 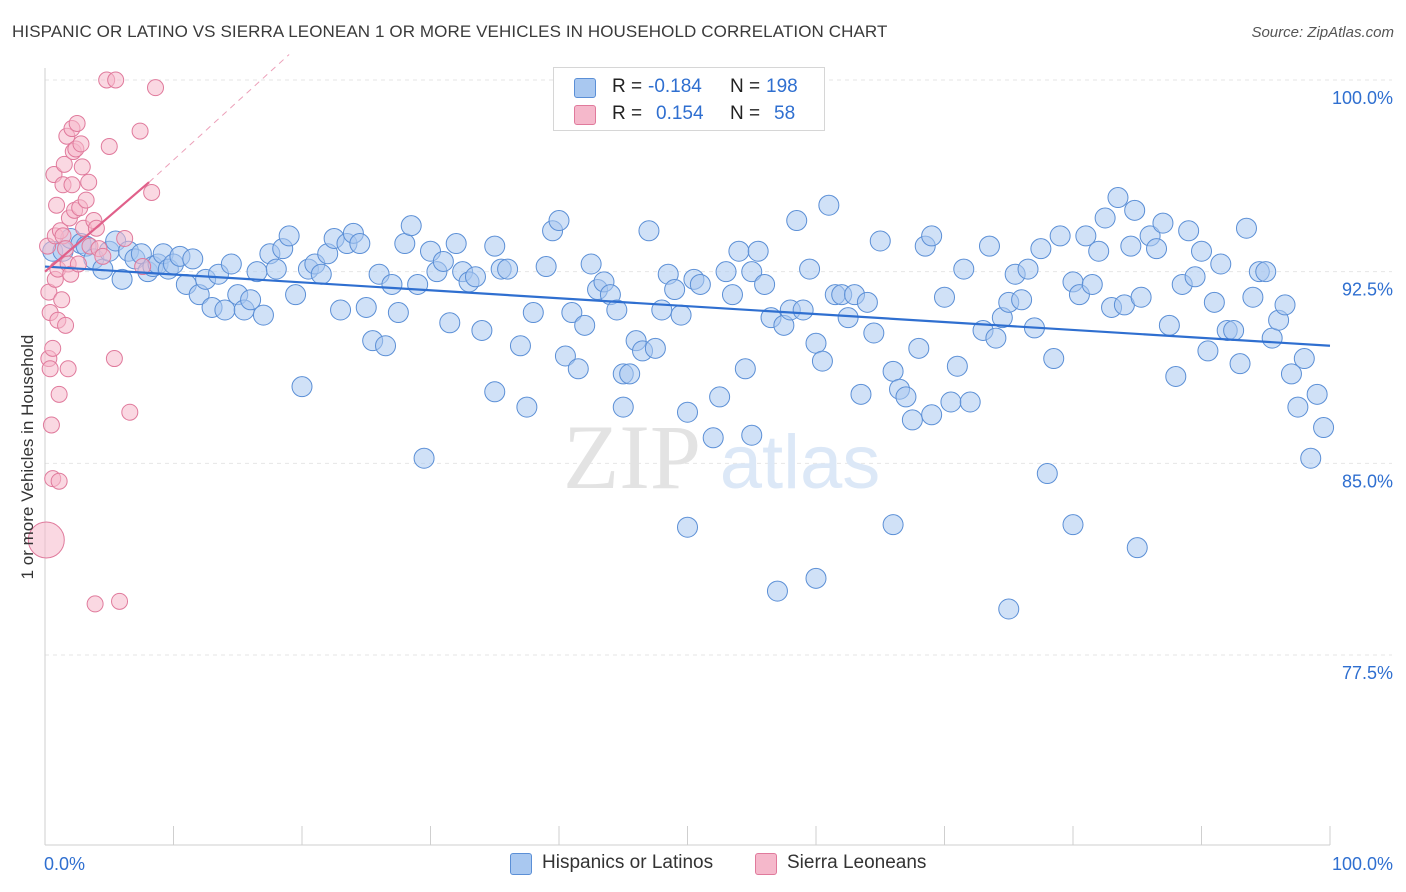 I want to click on y-tick-label: 92.5%, so click(x=1367, y=290).